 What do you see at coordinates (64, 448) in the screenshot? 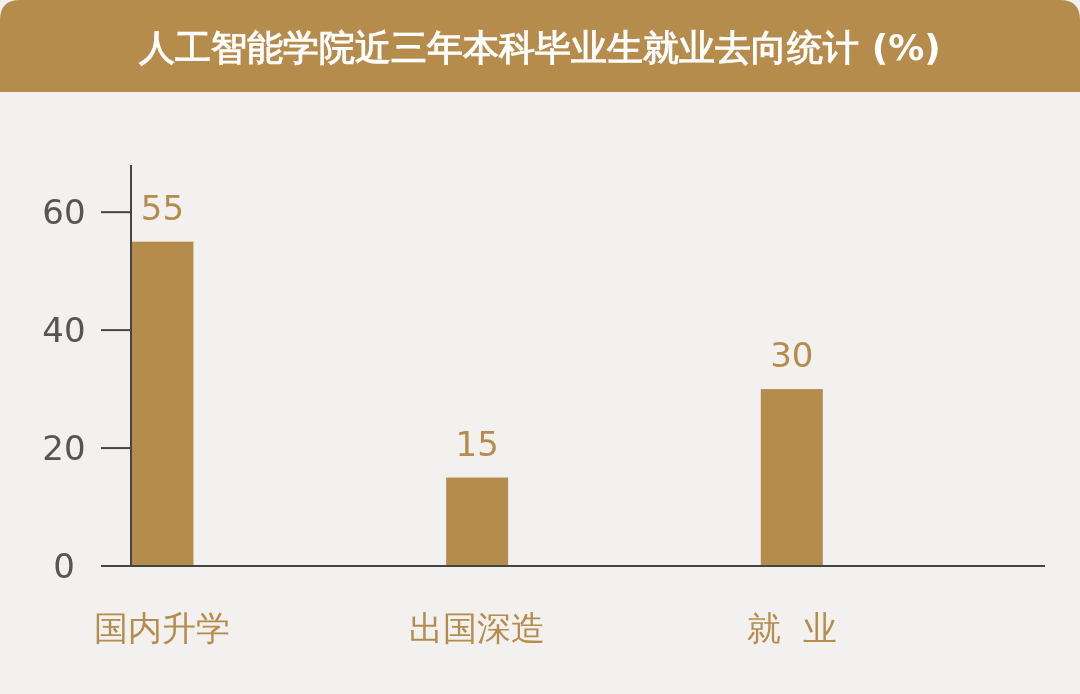
I see `y-tick-label: 20` at bounding box center [64, 448].